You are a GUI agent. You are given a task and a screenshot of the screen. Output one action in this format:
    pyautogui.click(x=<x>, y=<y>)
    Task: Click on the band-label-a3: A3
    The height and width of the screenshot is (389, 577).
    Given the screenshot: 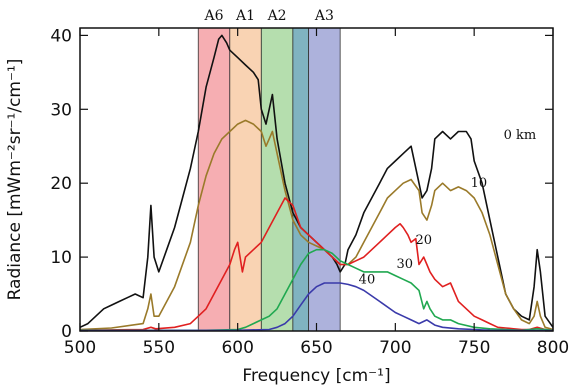 What is the action you would take?
    pyautogui.click(x=324, y=16)
    